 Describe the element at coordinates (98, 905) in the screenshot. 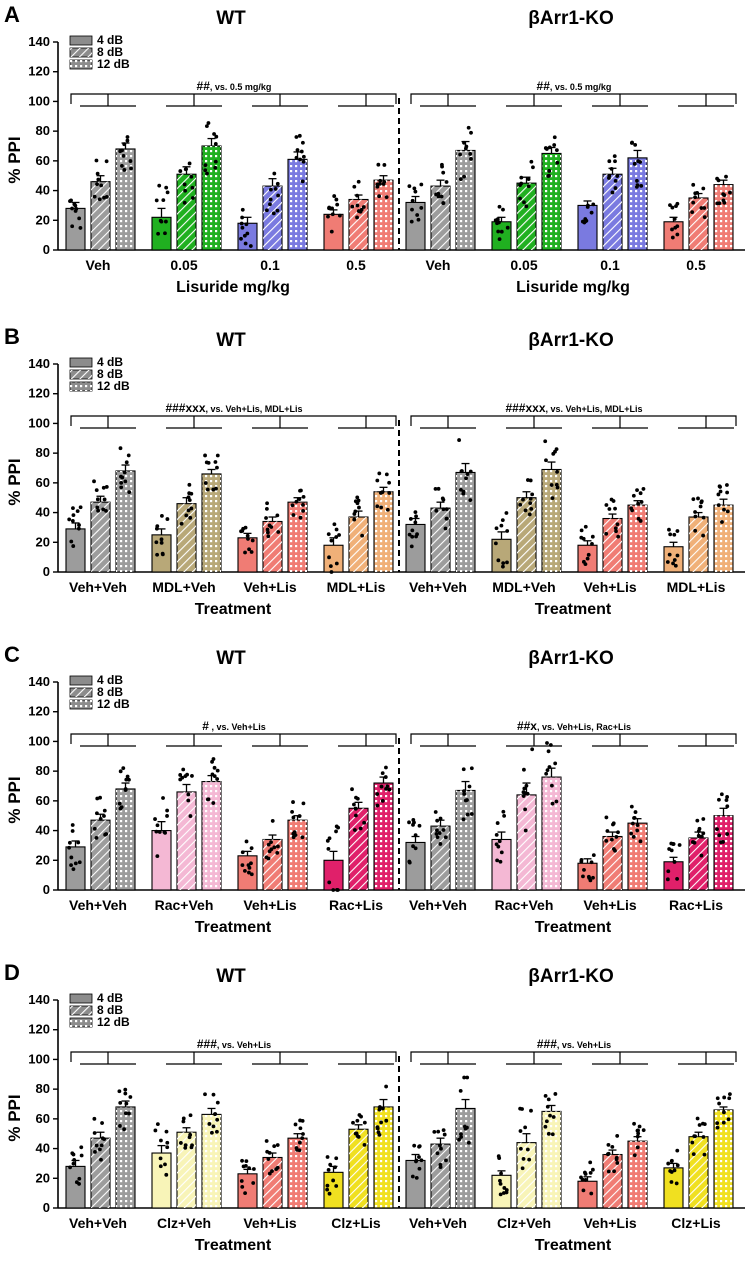

I see `category-label: Veh+Veh` at that location.